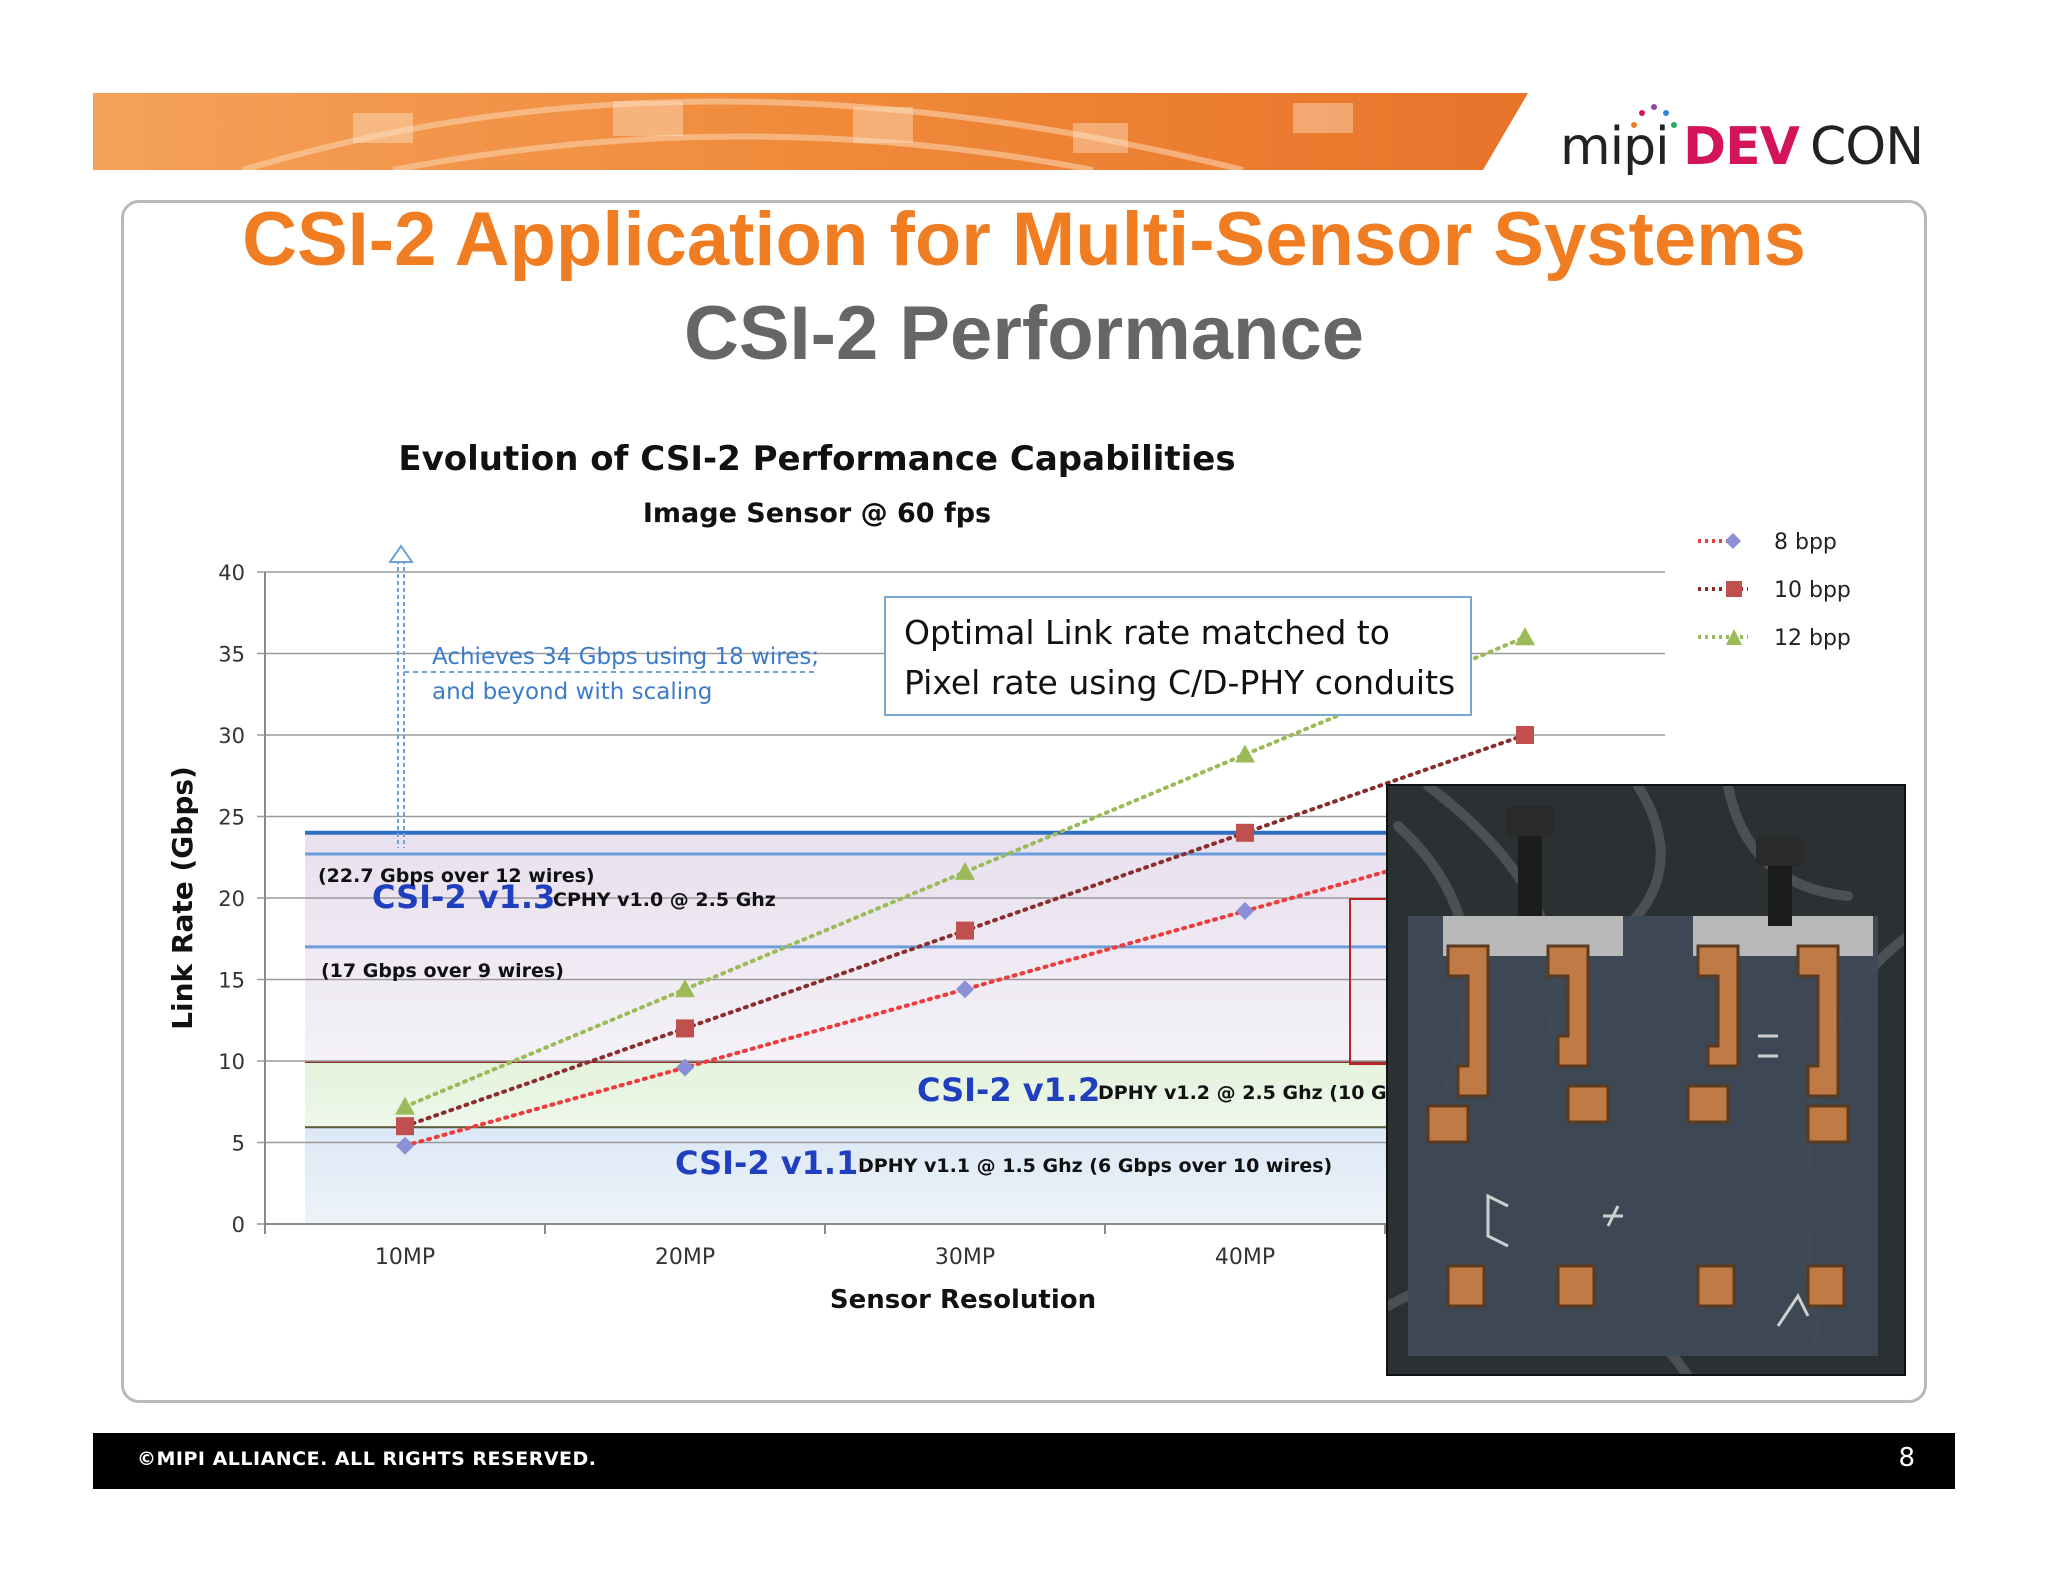 The width and height of the screenshot is (2048, 1582). I want to click on x-tick-label: 10MP, so click(405, 1257).